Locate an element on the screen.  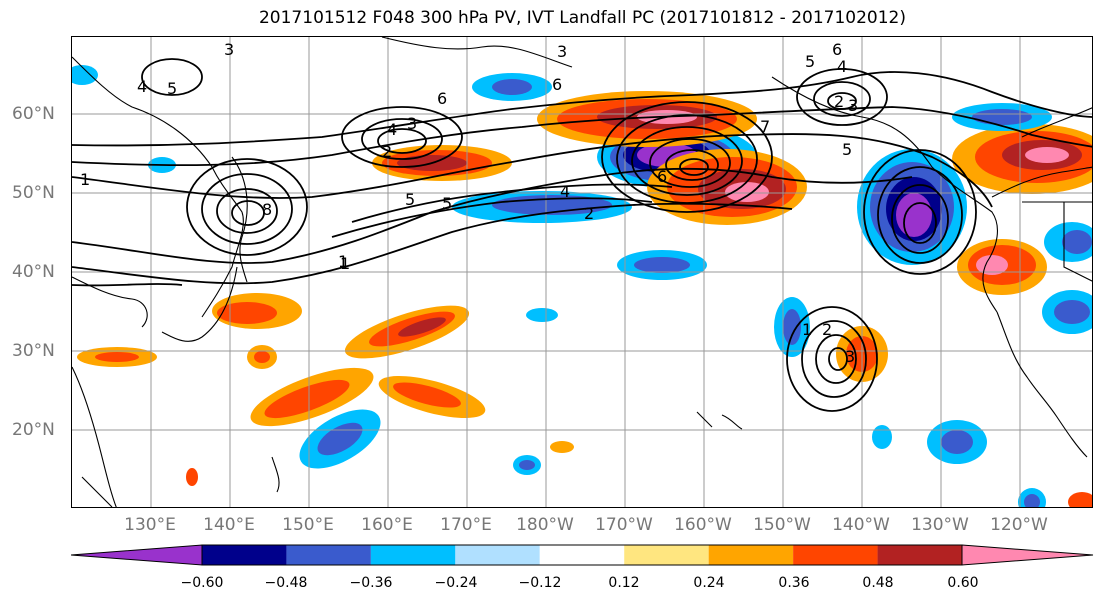
contour-label: 8 is located at coordinates (267, 209).